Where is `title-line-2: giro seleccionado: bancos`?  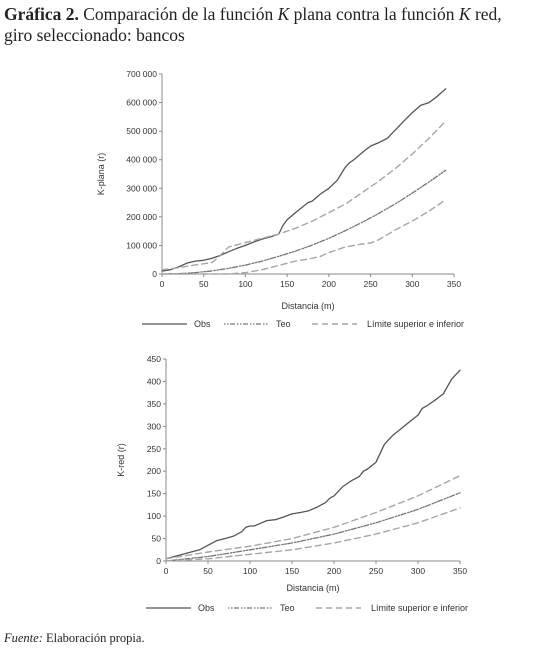
title-line-2: giro seleccionado: bancos is located at coordinates (94, 35).